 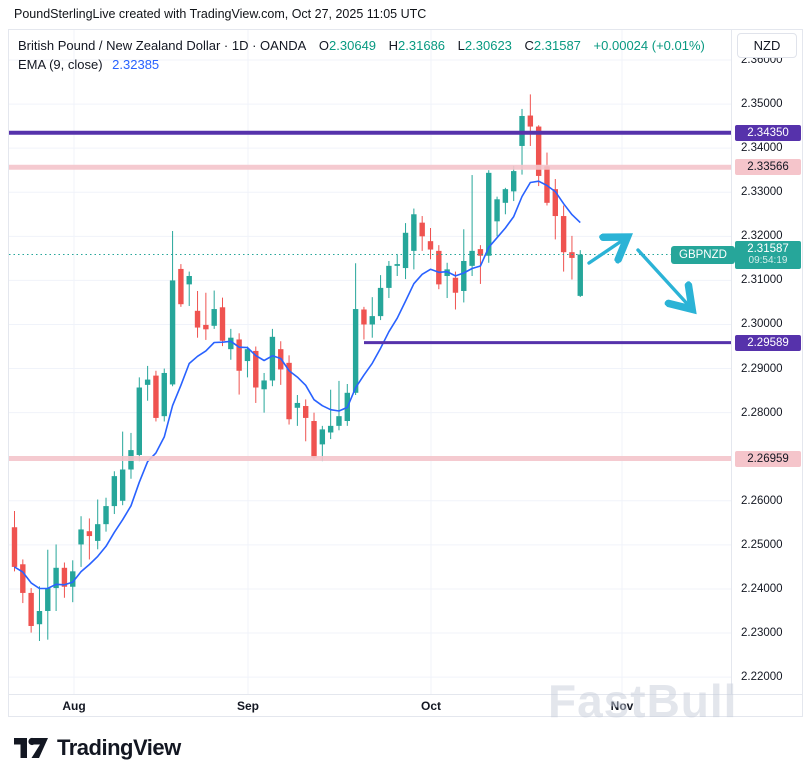 I want to click on close-label: C, so click(x=529, y=45).